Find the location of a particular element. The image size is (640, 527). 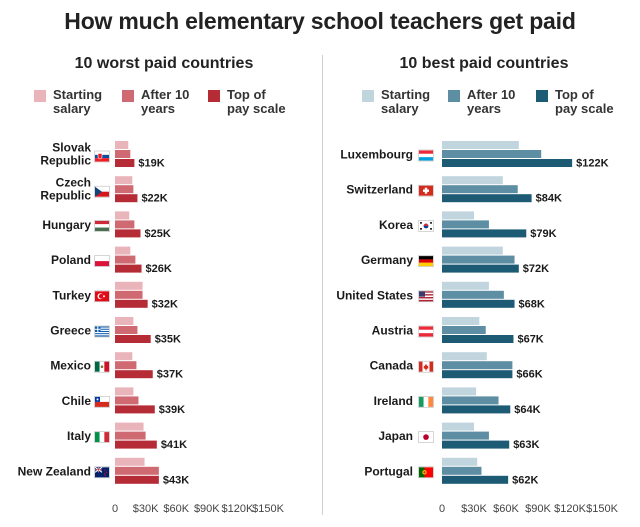

country-label: Germany is located at coordinates (387, 260).